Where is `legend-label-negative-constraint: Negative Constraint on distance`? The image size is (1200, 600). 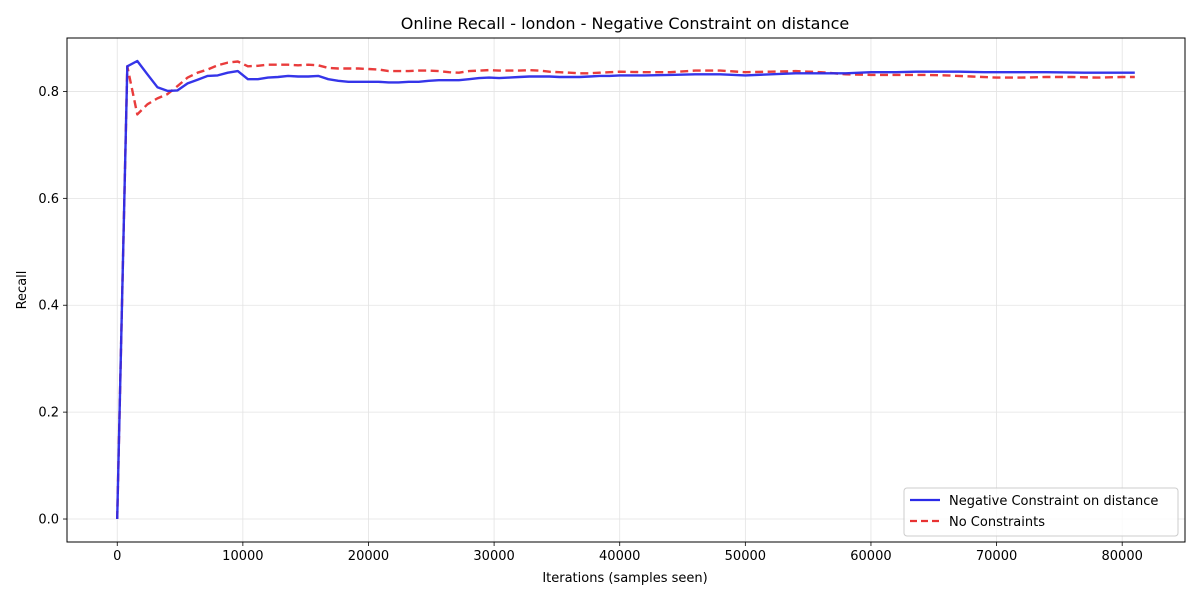 legend-label-negative-constraint: Negative Constraint on distance is located at coordinates (1053, 501).